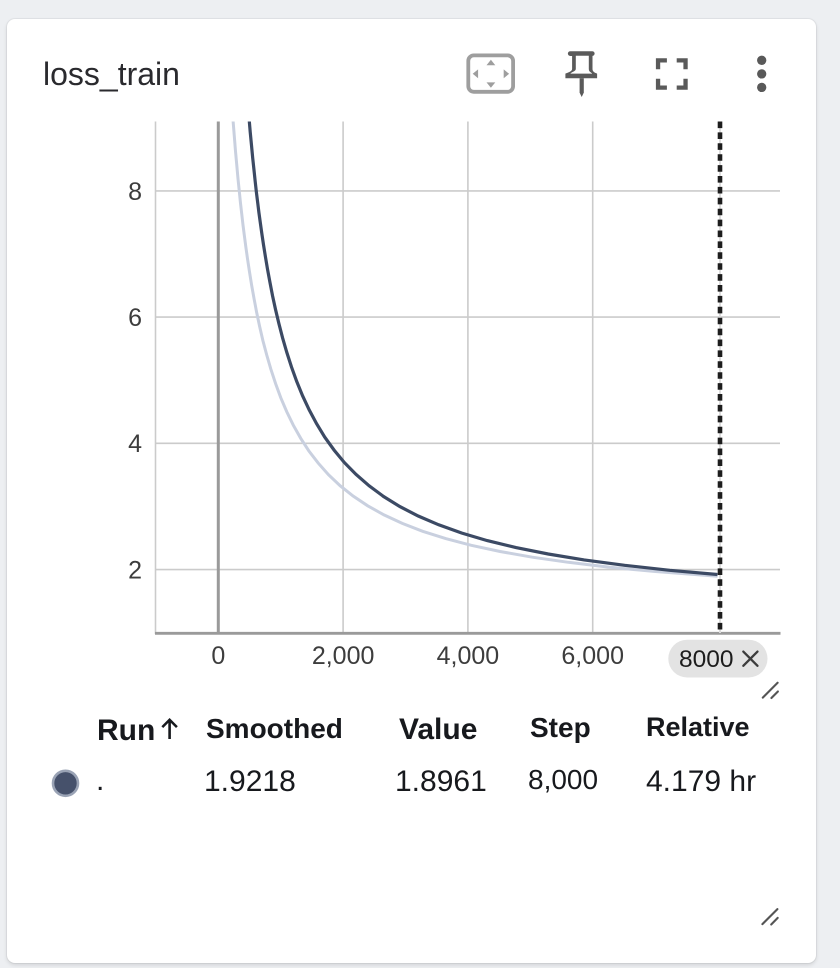  Describe the element at coordinates (592, 656) in the screenshot. I see `svg-text: 6,000` at that location.